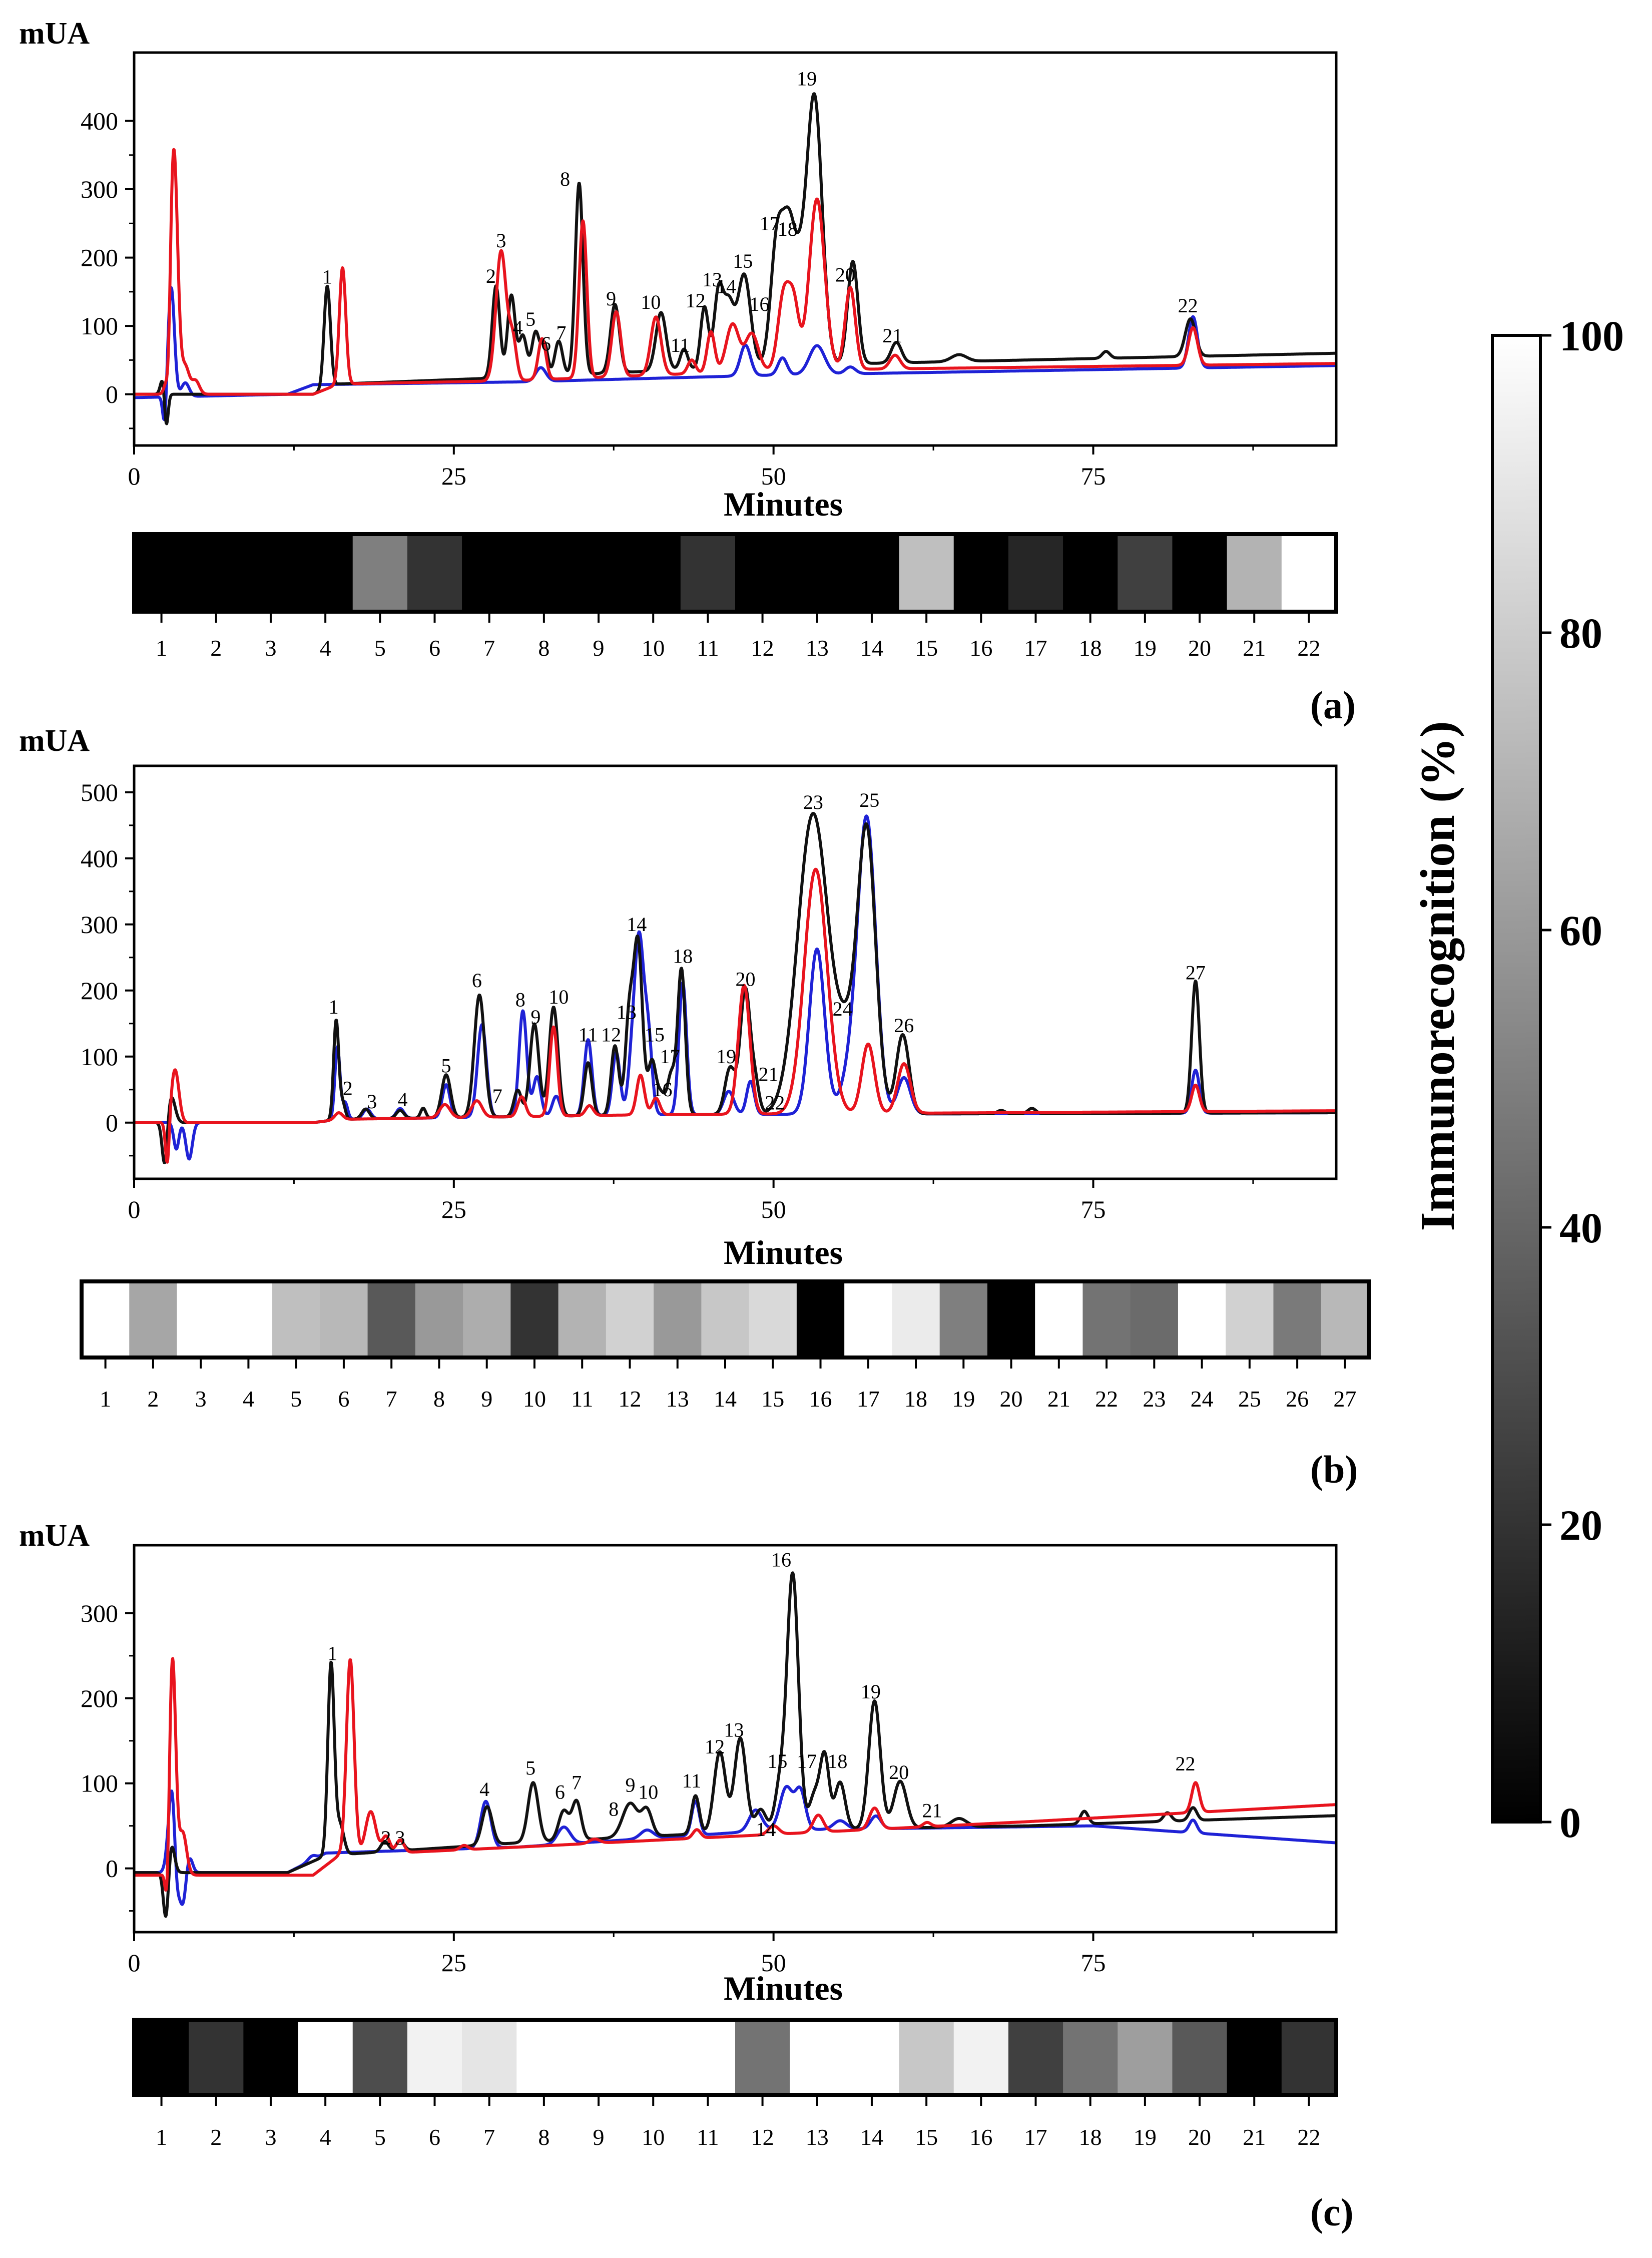  What do you see at coordinates (1249, 1399) in the screenshot?
I see `strip-label: 25` at bounding box center [1249, 1399].